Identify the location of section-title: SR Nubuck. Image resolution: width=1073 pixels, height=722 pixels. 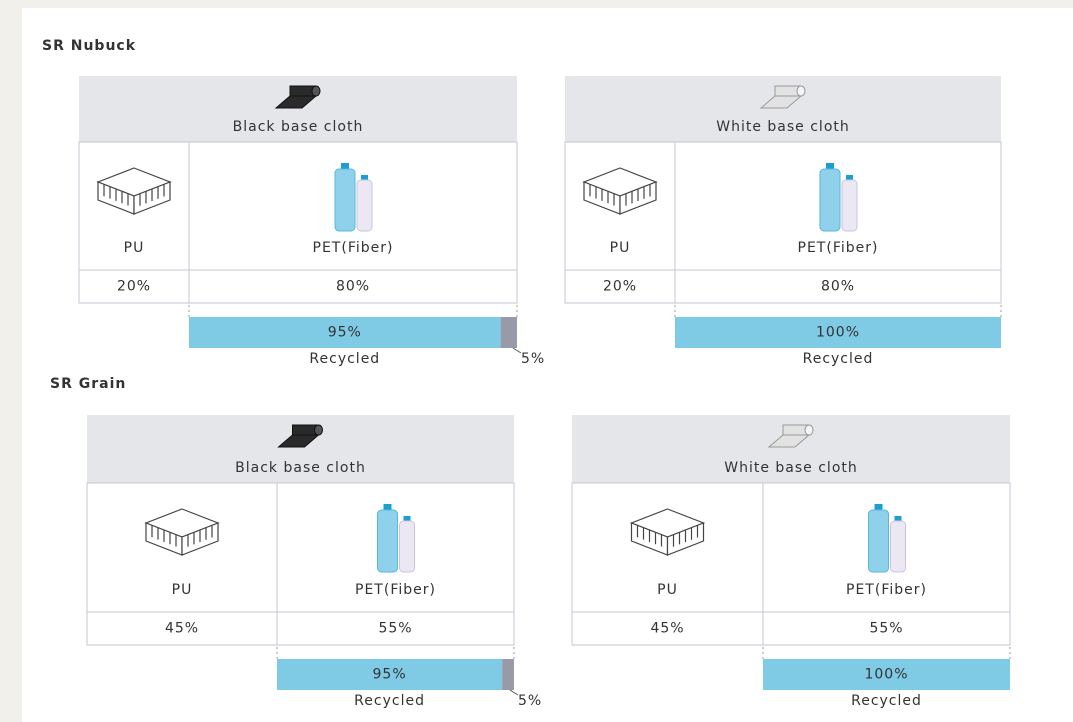
(89, 46).